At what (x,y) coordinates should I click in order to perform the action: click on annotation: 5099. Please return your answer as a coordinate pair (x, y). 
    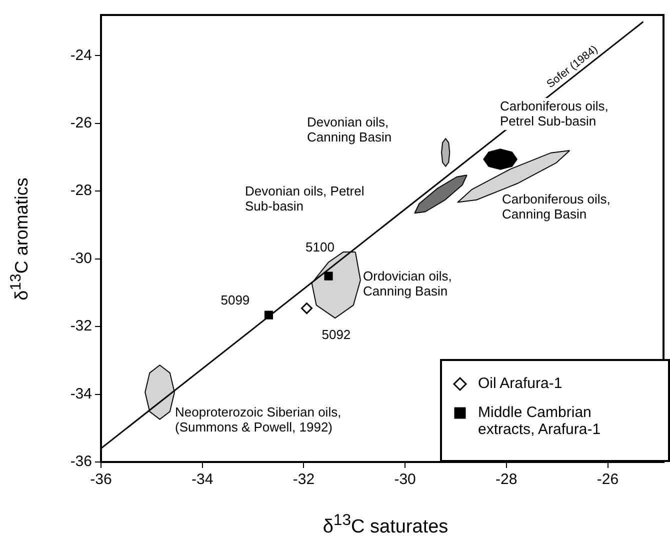
    Looking at the image, I should click on (235, 300).